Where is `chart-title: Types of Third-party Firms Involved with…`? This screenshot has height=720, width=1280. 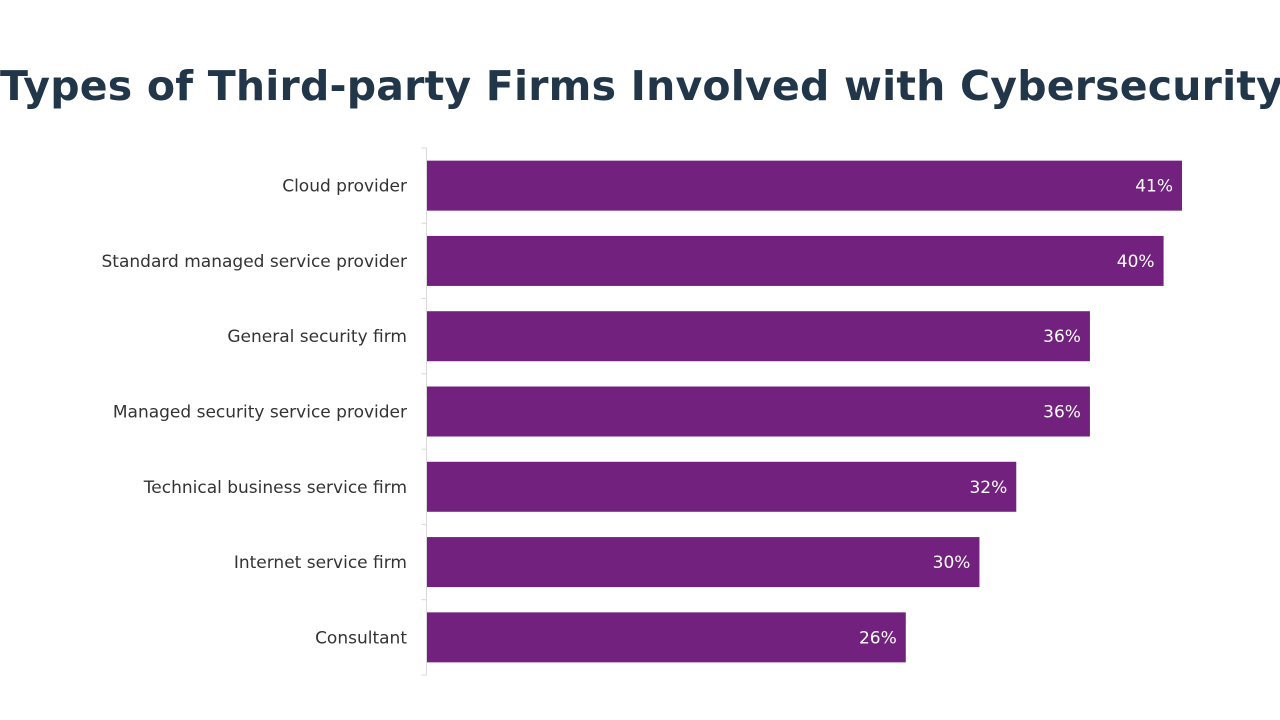
chart-title: Types of Third-party Firms Involved with… is located at coordinates (640, 86).